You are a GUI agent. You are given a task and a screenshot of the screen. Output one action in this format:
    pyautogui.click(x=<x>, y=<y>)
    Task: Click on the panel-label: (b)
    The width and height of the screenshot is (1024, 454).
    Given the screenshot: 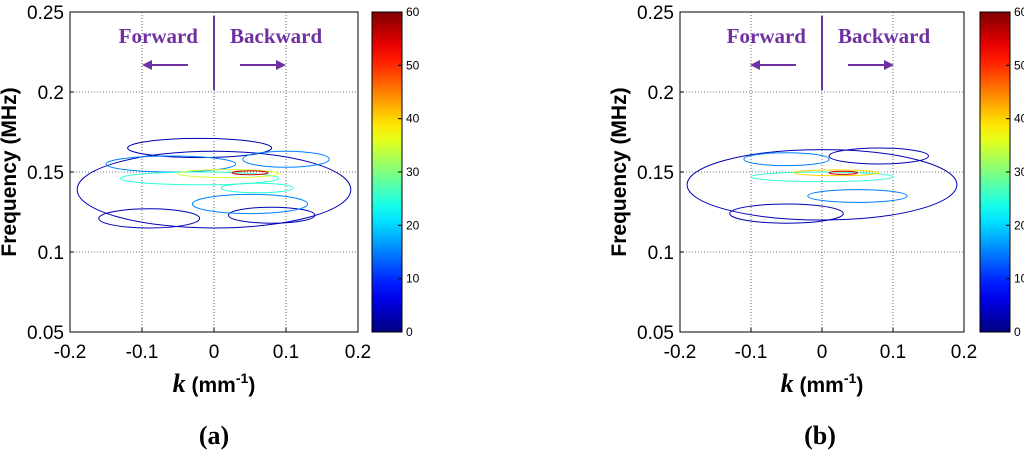 What is the action you would take?
    pyautogui.click(x=820, y=435)
    